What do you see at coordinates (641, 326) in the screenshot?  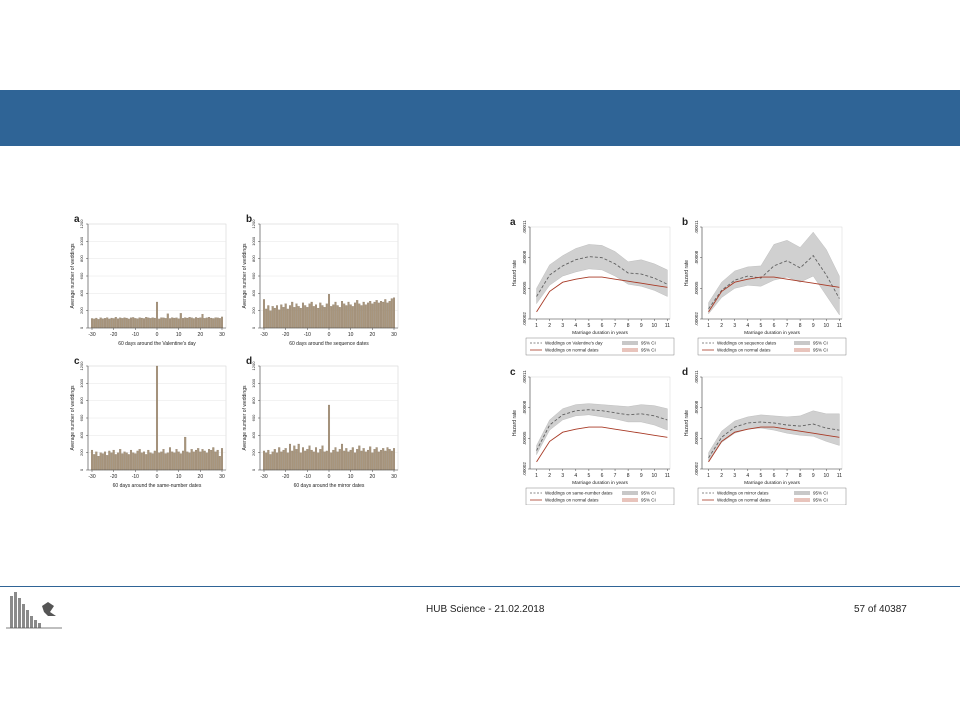 I see `x-tick-label: 9` at bounding box center [641, 326].